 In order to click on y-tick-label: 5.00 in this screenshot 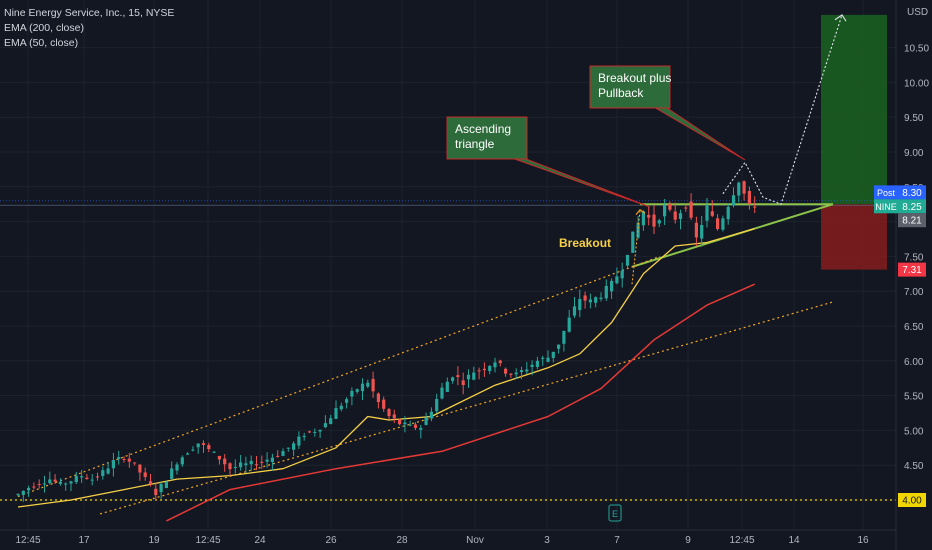, I will do `click(914, 431)`.